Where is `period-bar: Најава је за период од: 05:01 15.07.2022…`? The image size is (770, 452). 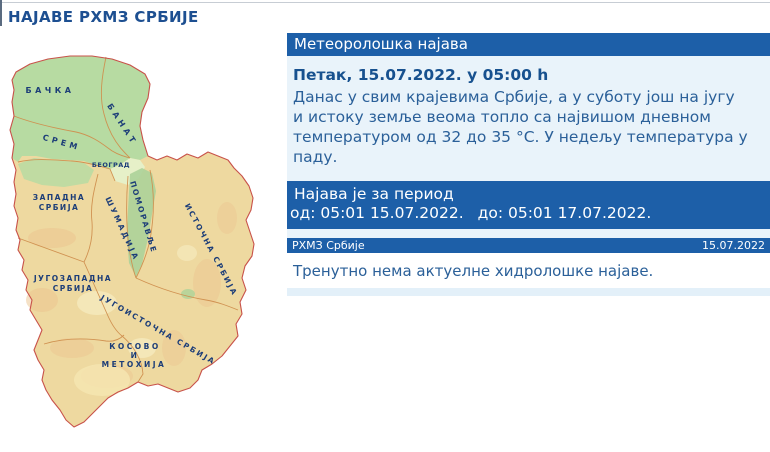
period-bar: Најава је за период од: 05:01 15.07.2022… is located at coordinates (528, 205).